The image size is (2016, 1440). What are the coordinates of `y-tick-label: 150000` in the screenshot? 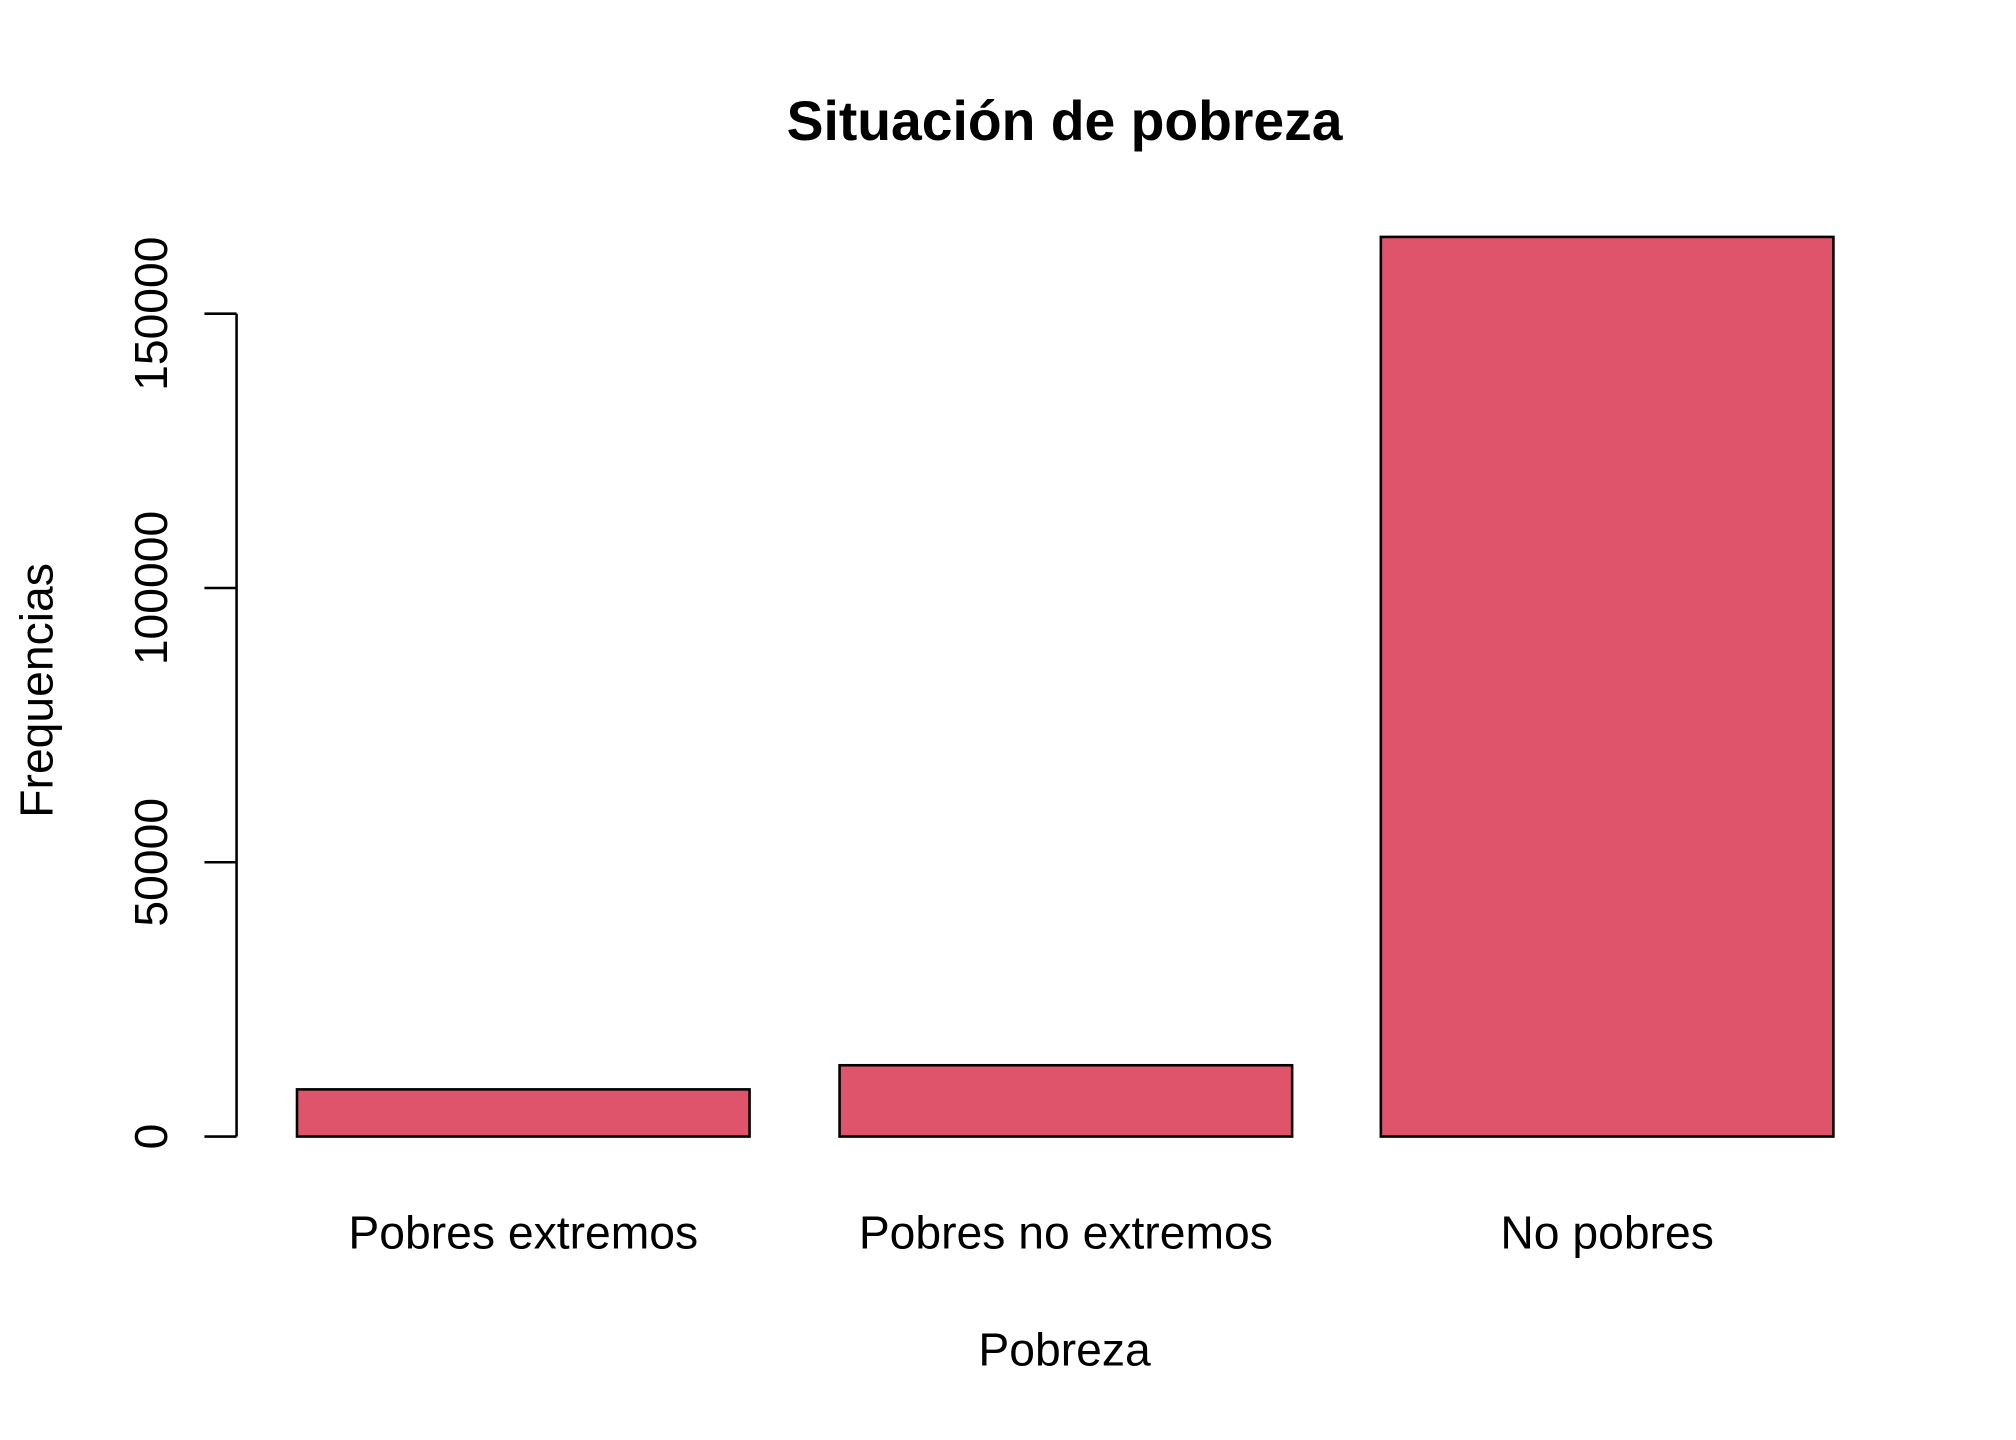 It's located at (151, 314).